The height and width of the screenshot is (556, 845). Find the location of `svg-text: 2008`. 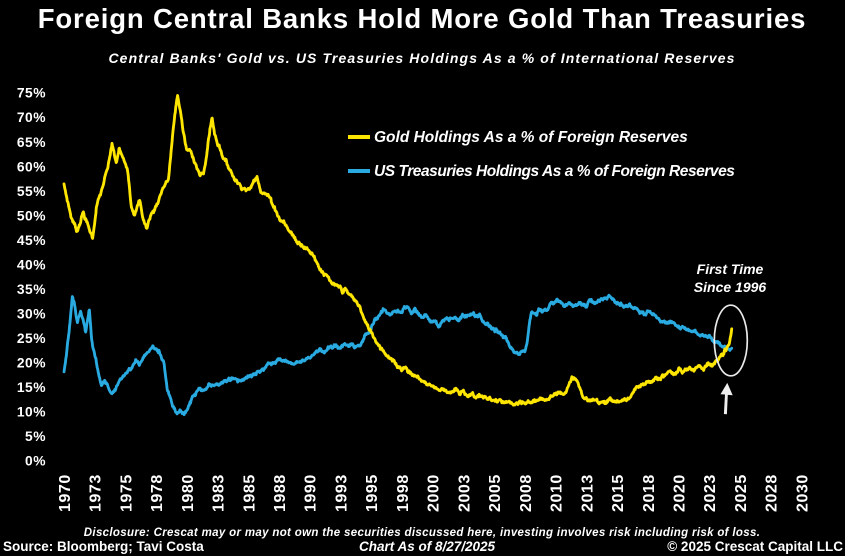

svg-text: 2008 is located at coordinates (526, 493).